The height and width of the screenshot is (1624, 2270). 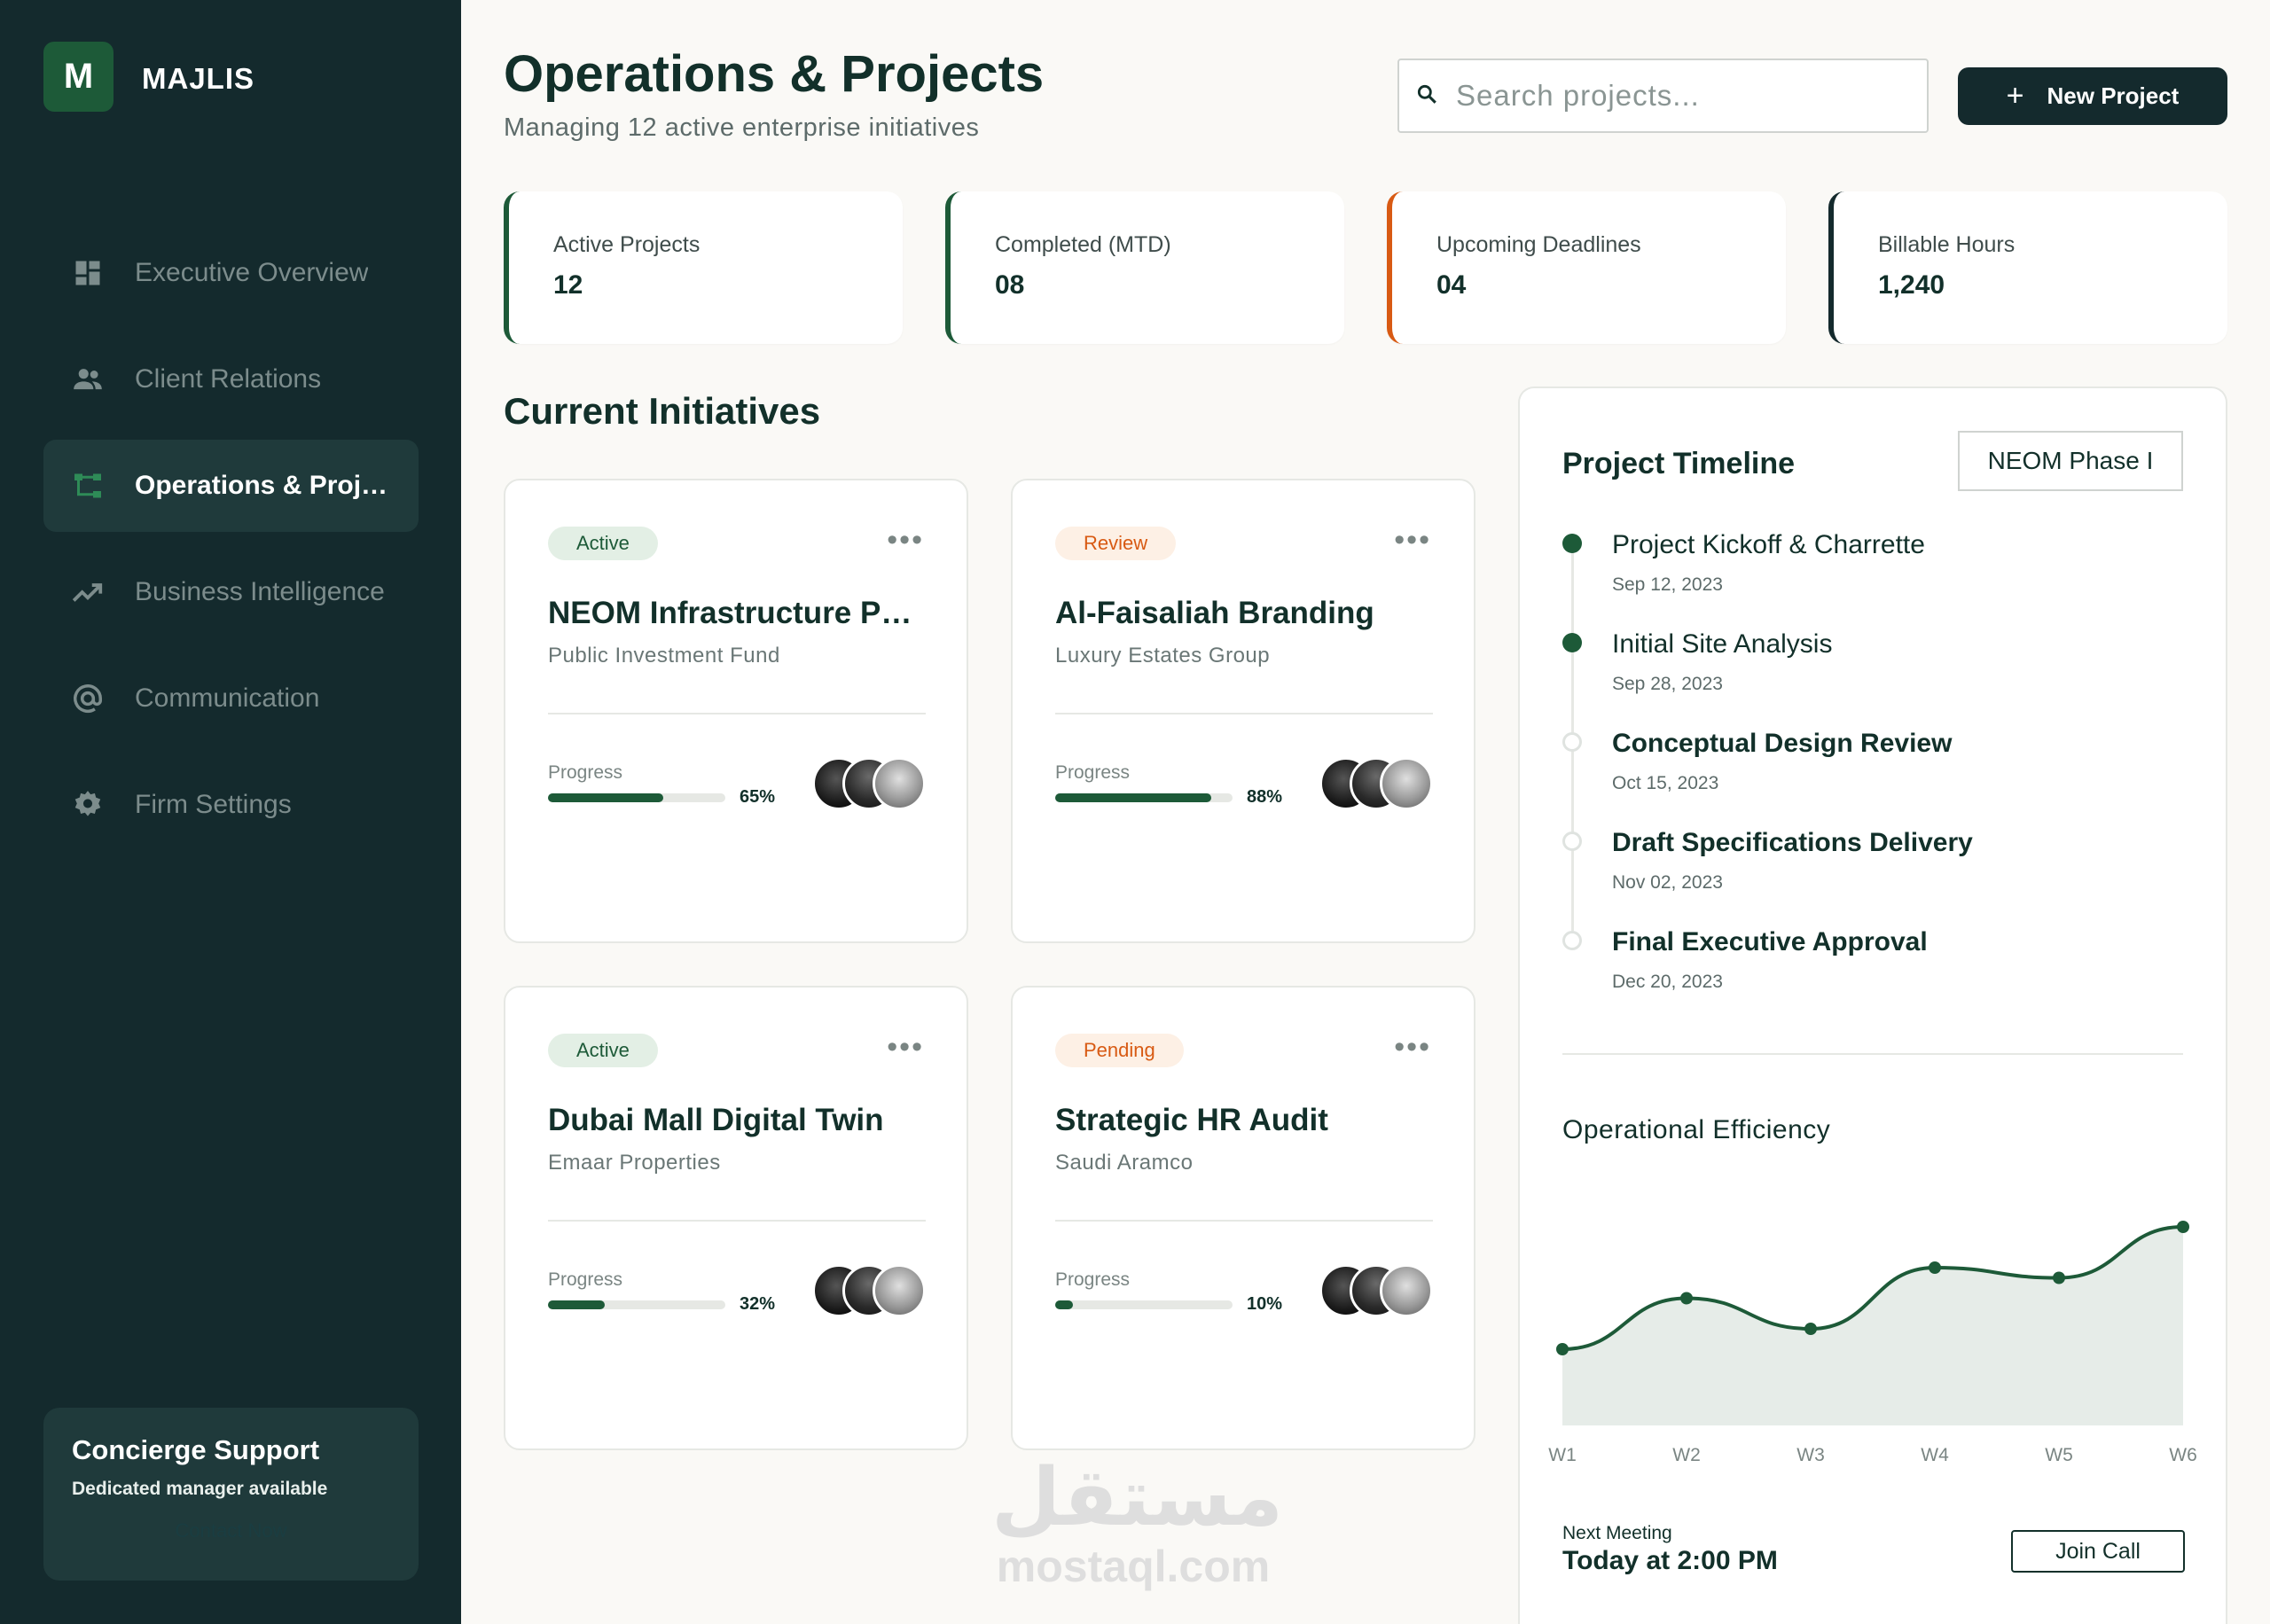 I want to click on stat-value: 08, so click(x=1010, y=285).